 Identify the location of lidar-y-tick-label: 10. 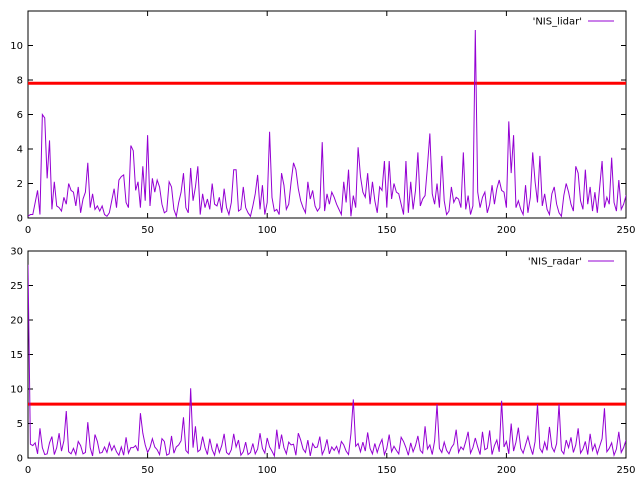
(16, 46).